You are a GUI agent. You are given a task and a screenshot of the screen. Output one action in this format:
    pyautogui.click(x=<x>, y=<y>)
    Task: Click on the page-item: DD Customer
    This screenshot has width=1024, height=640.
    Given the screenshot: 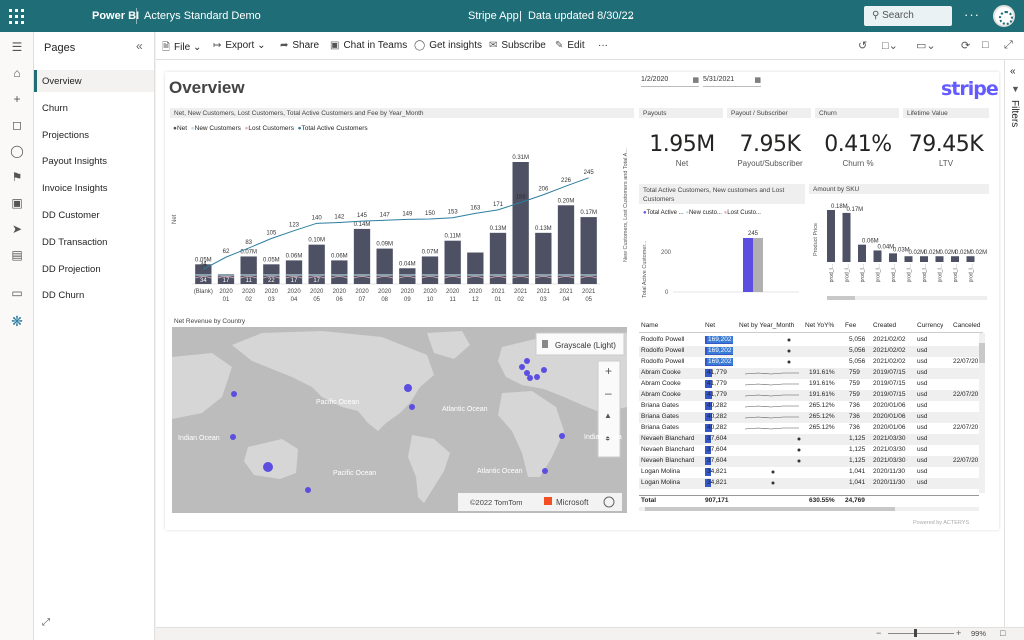 What is the action you would take?
    pyautogui.click(x=71, y=215)
    